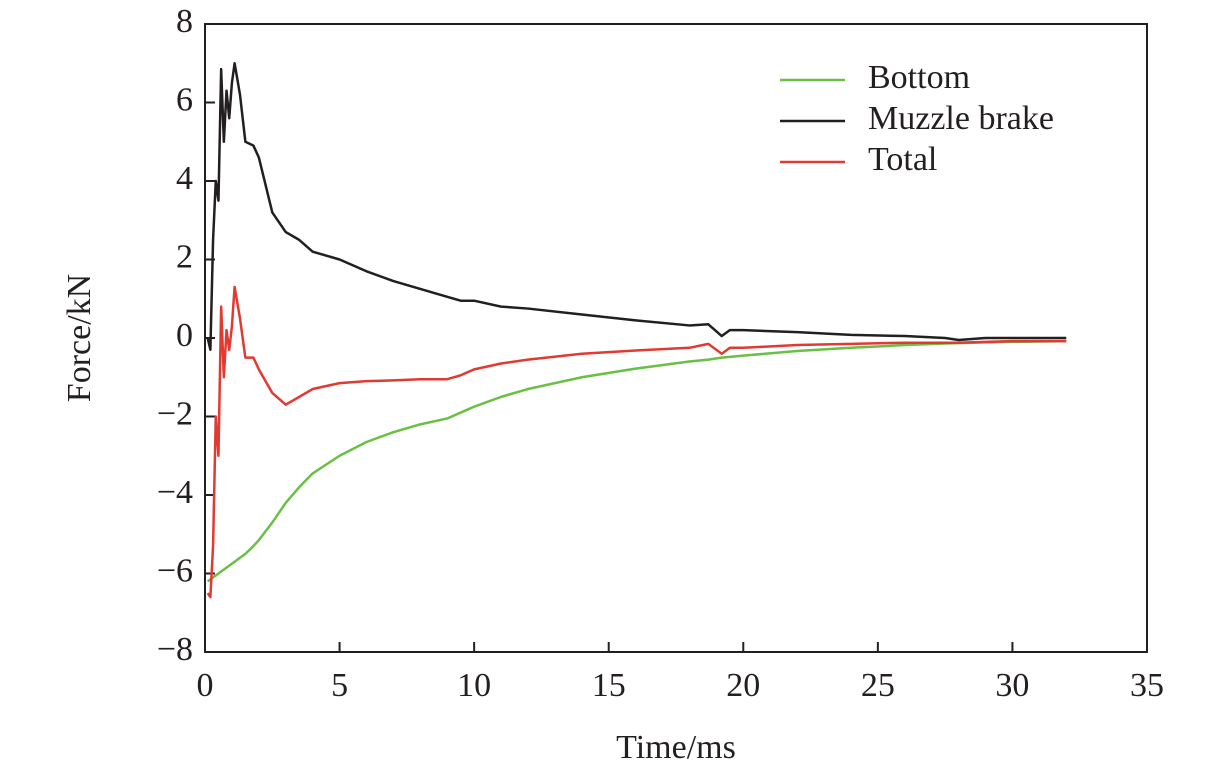 The height and width of the screenshot is (780, 1228). Describe the element at coordinates (175, 492) in the screenshot. I see `y-tick-label: −4` at that location.